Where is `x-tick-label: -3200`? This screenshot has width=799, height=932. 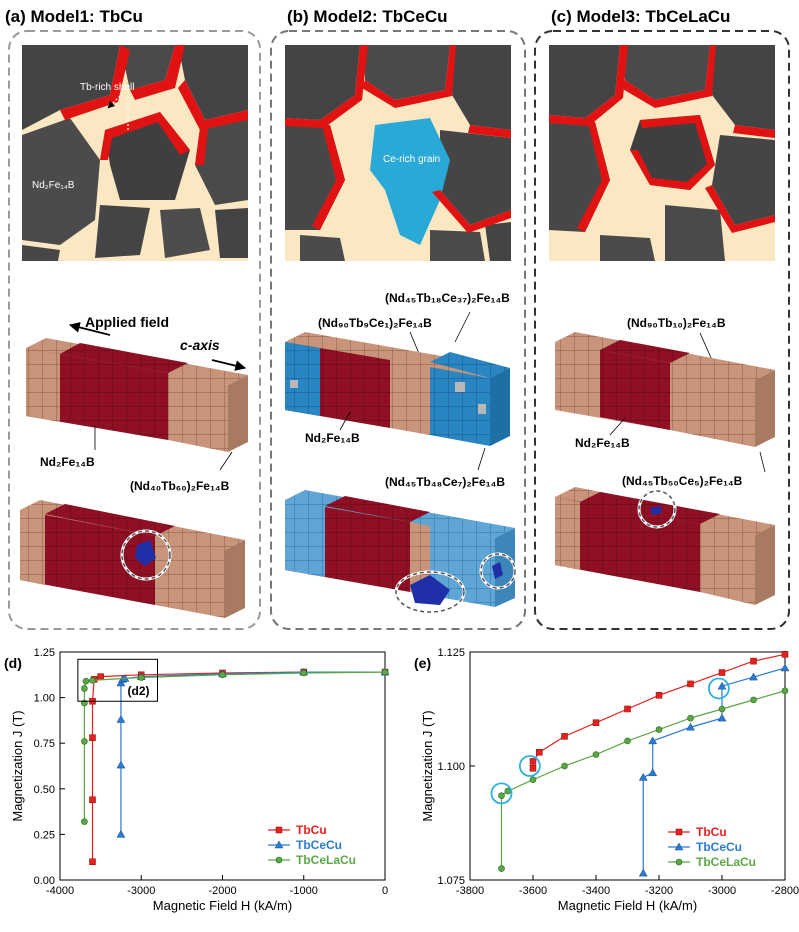
x-tick-label: -3200 is located at coordinates (659, 891).